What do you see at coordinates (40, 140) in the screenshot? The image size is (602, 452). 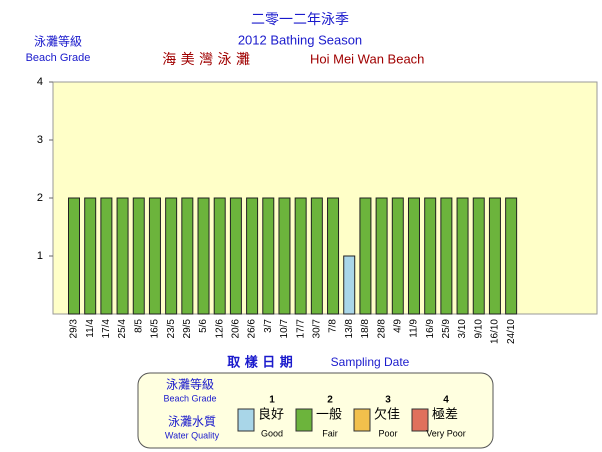 I see `y-tick-label: 3` at bounding box center [40, 140].